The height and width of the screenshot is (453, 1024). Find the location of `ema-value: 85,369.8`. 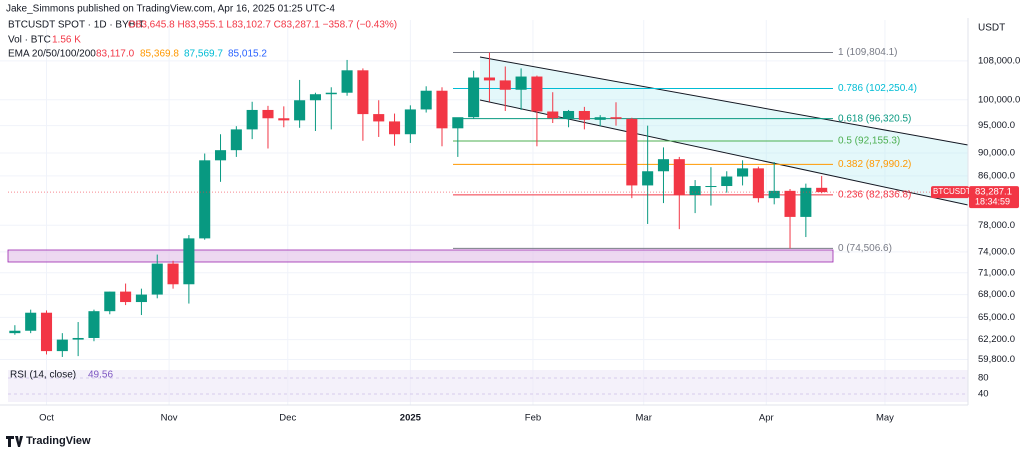

ema-value: 85,369.8 is located at coordinates (159, 54).